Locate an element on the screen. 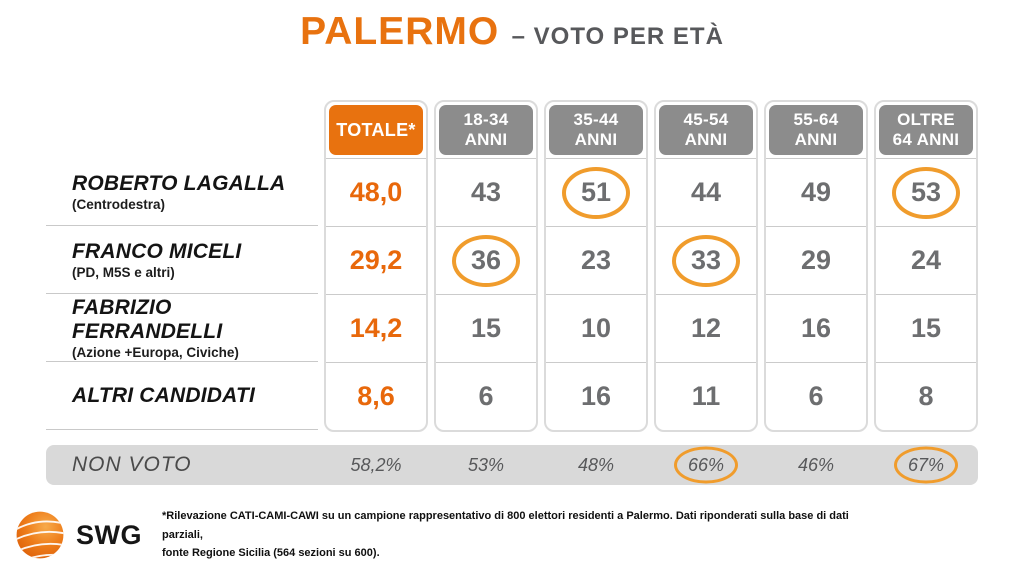  cell-value: 24 is located at coordinates (926, 260).